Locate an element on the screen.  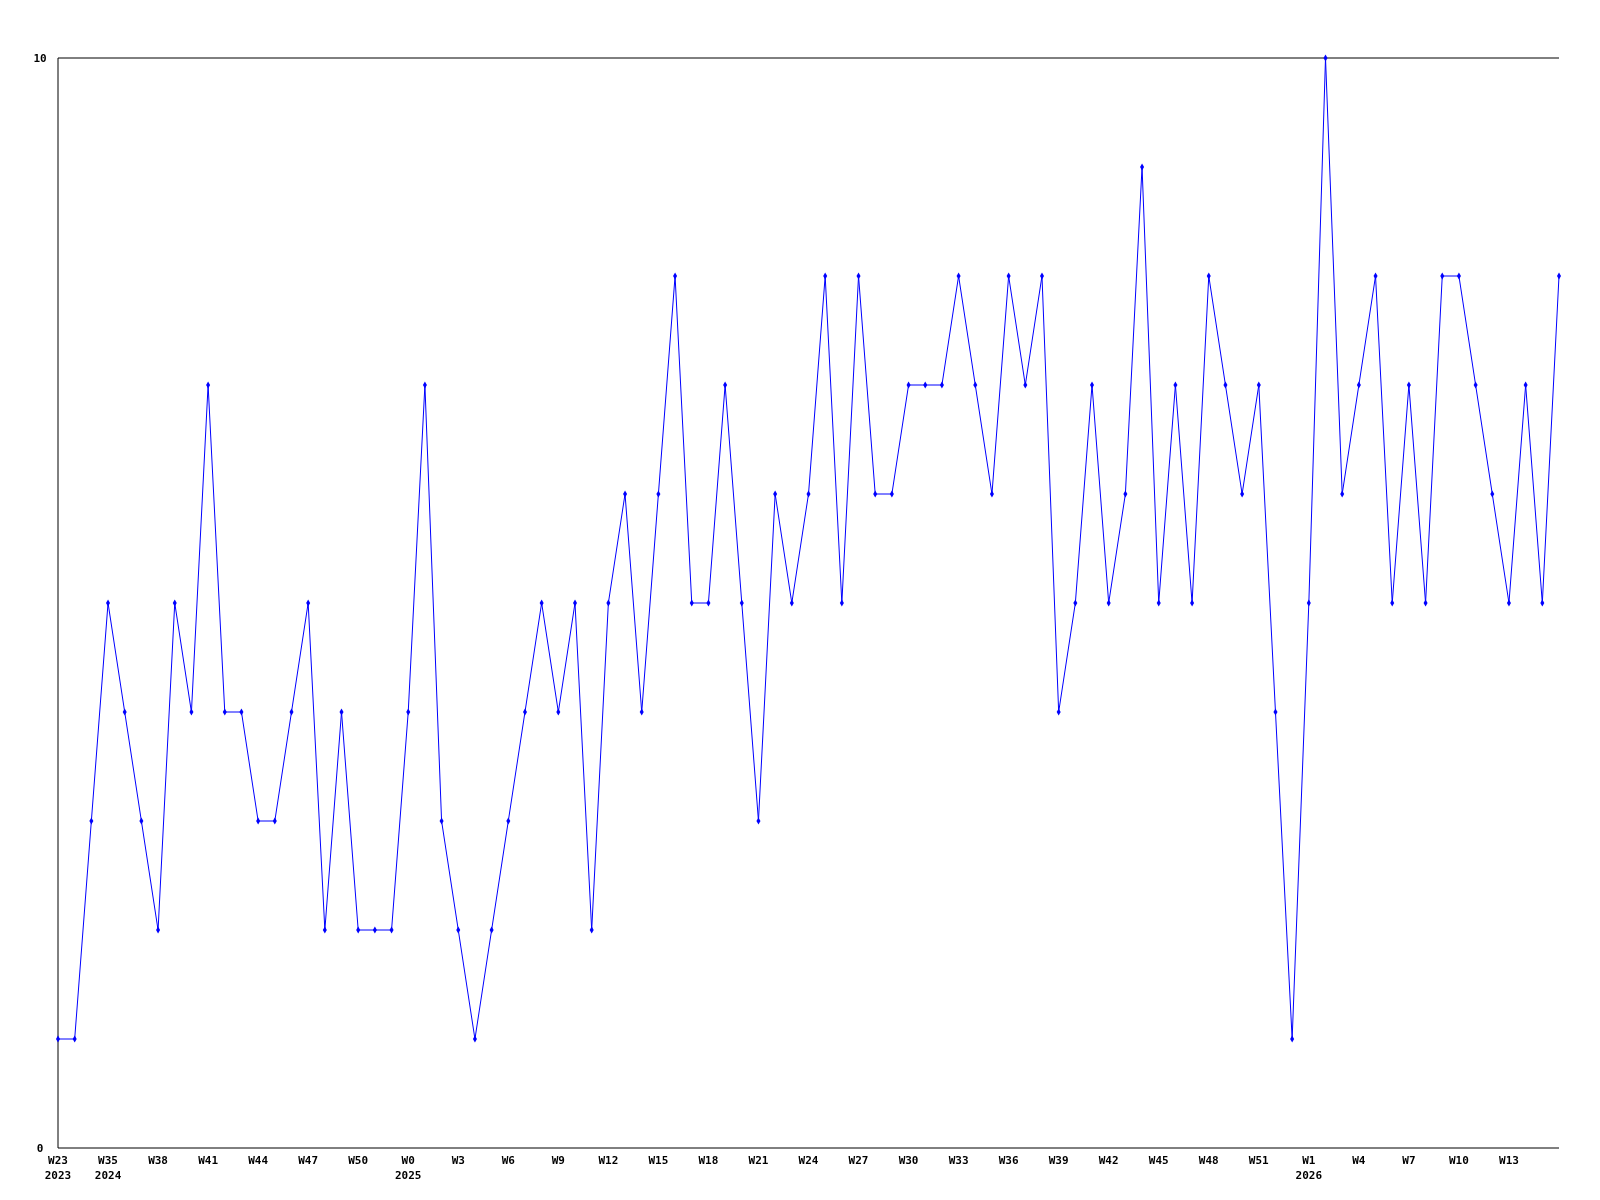
x-tick-label: W6 is located at coordinates (508, 1160).